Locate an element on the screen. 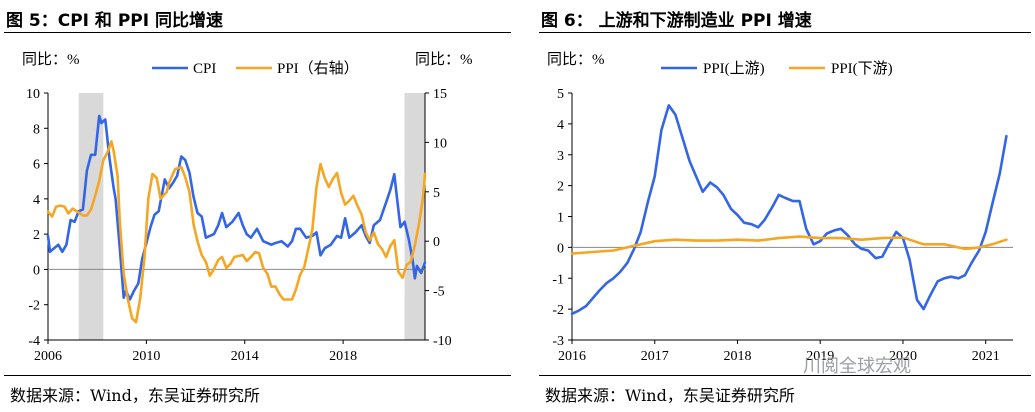  right-unit-label: 同比：% is located at coordinates (444, 59).